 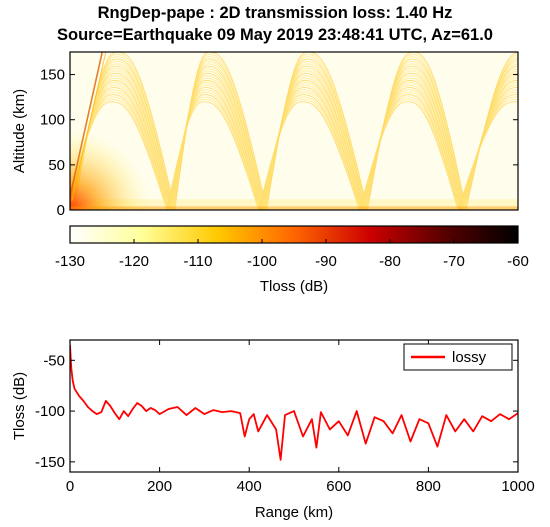 I want to click on x-tick-label: 1000, so click(x=517, y=486).